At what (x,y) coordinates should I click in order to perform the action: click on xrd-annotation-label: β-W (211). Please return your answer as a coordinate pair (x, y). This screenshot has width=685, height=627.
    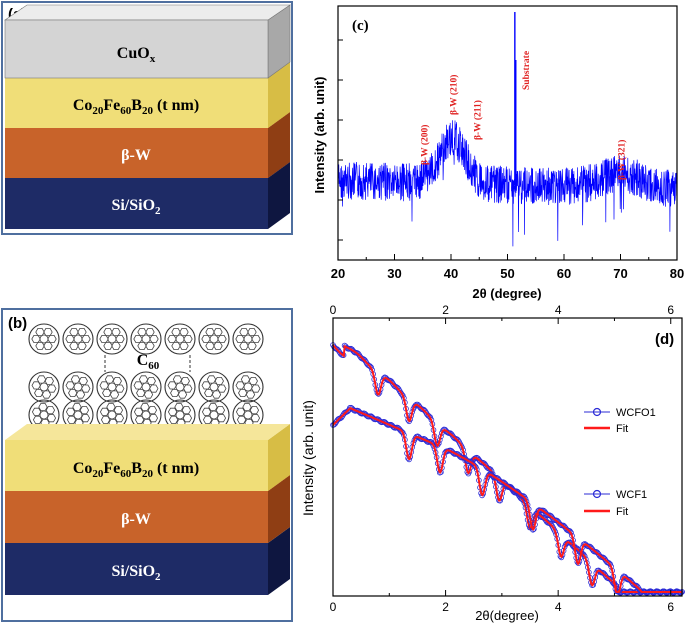
    Looking at the image, I should click on (477, 120).